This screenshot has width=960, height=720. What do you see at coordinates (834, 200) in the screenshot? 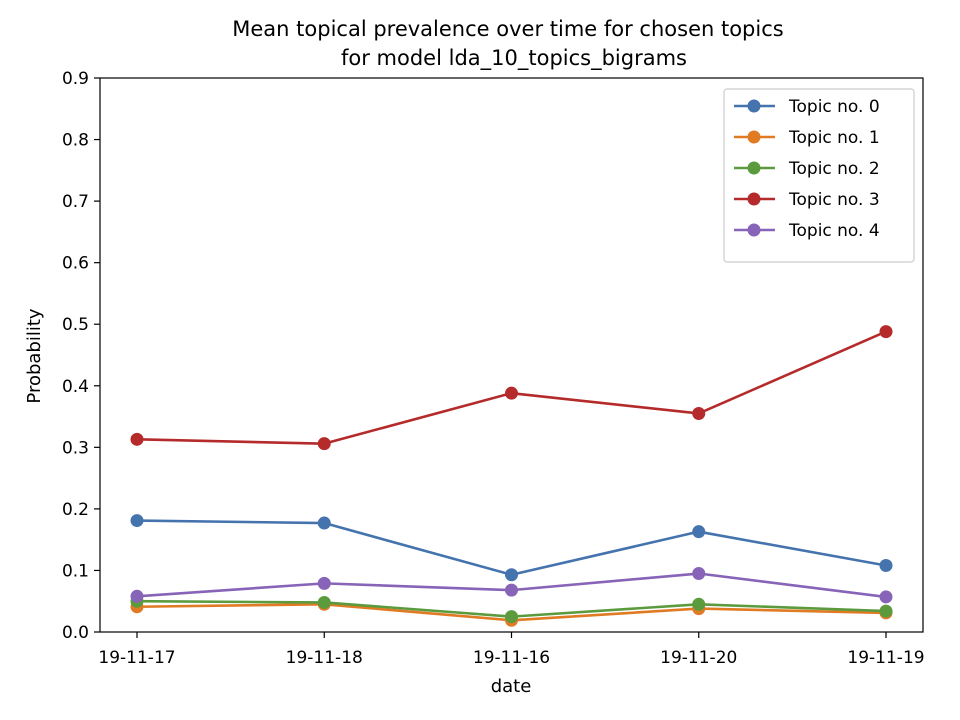
I see `legend-label: Topic no. 3` at bounding box center [834, 200].